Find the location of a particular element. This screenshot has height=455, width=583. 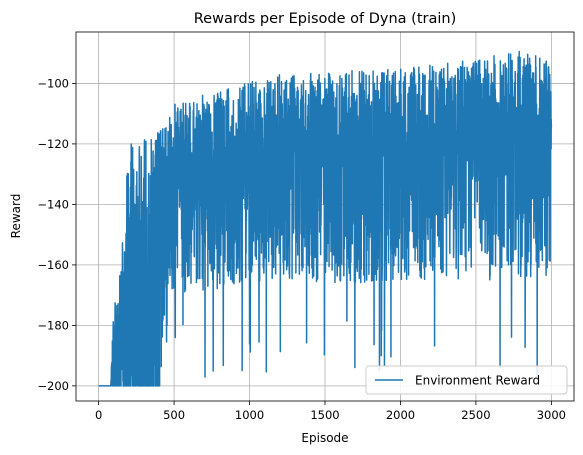

x-tick-label: 1000 is located at coordinates (249, 415).